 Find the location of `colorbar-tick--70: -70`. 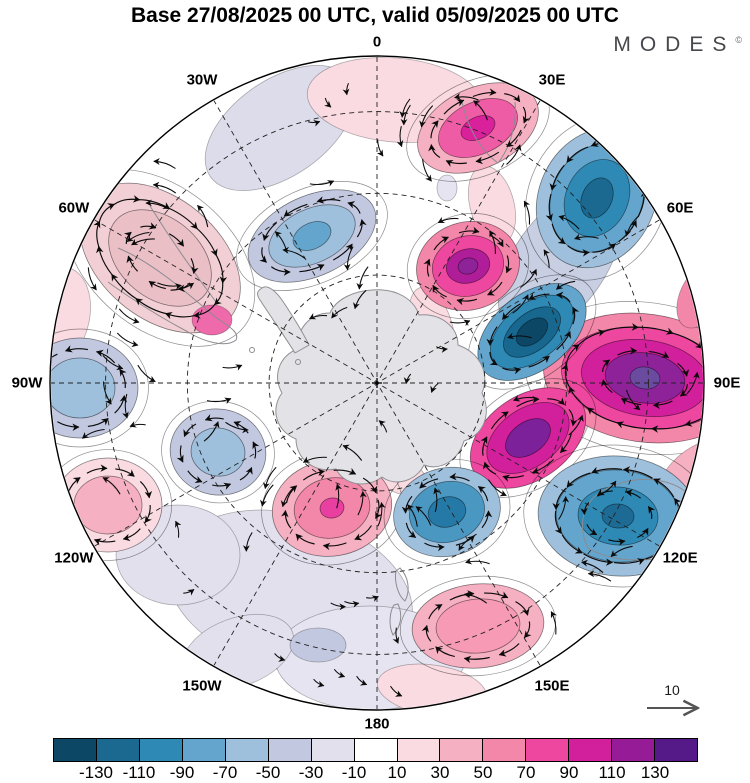

colorbar-tick--70: -70 is located at coordinates (225, 772).